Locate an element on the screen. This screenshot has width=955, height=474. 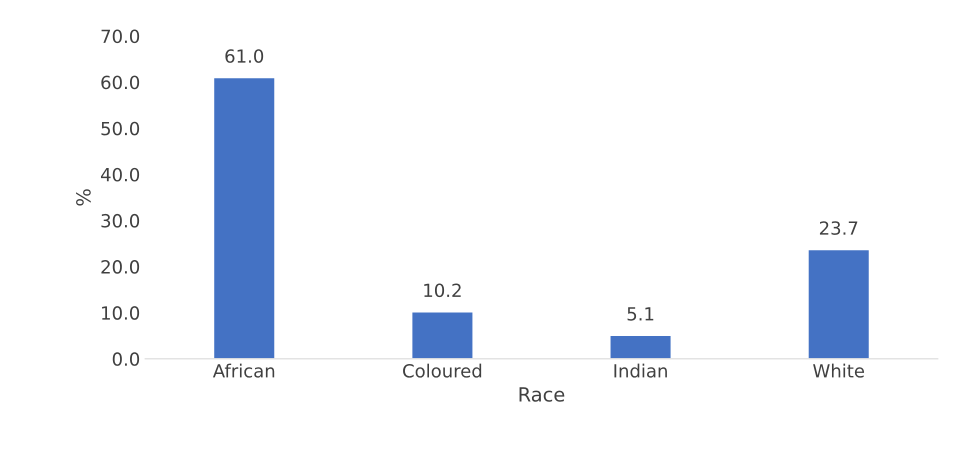
x-tick-label: Coloured is located at coordinates (442, 371).